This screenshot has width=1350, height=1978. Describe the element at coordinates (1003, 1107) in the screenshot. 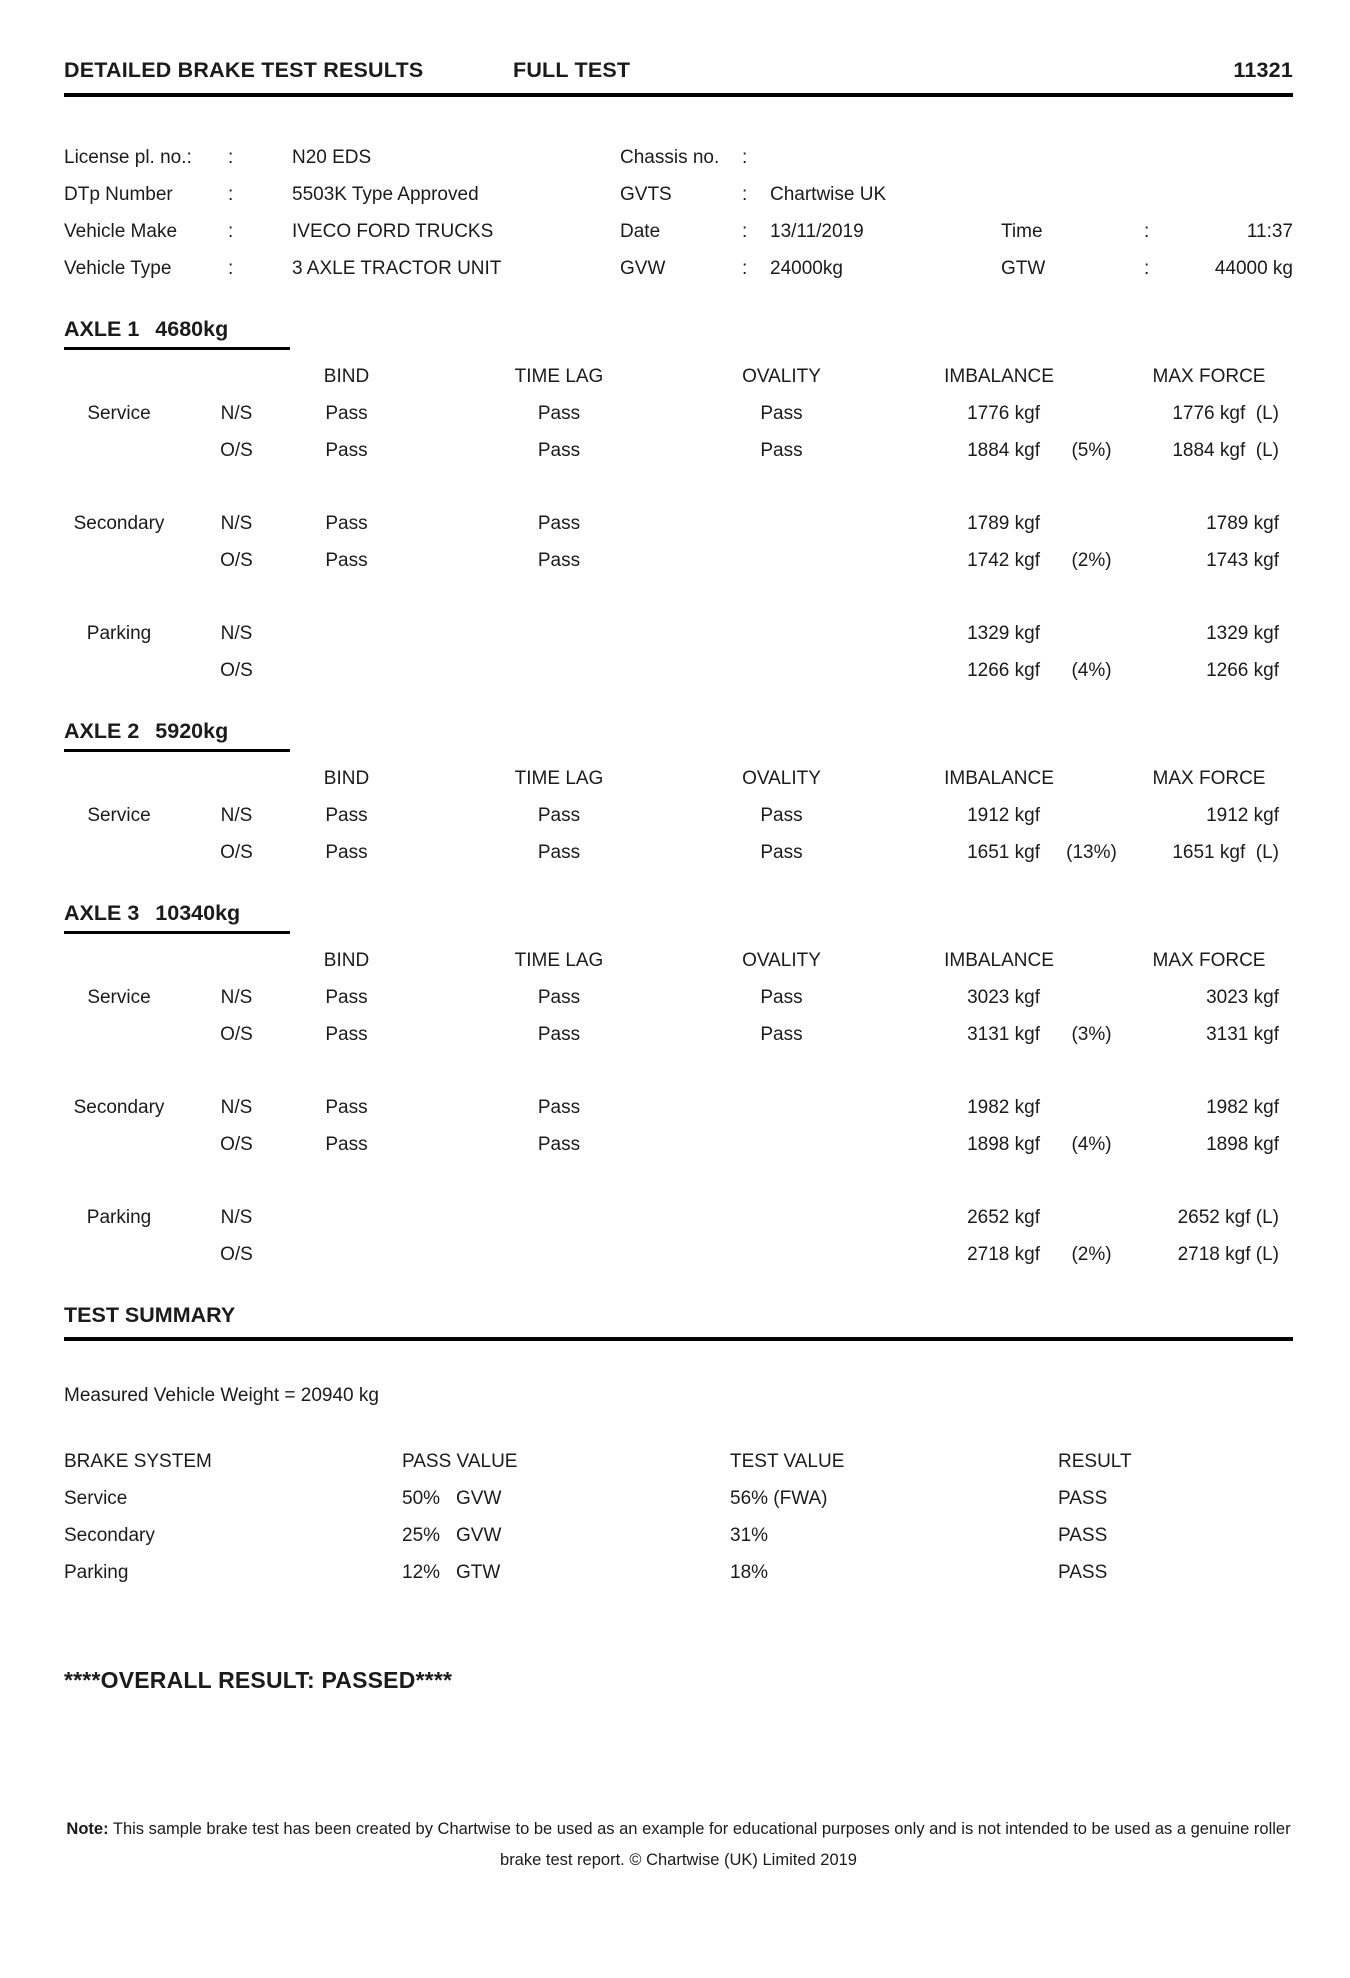

I see `cell-imbalance: 1982 kgf` at that location.